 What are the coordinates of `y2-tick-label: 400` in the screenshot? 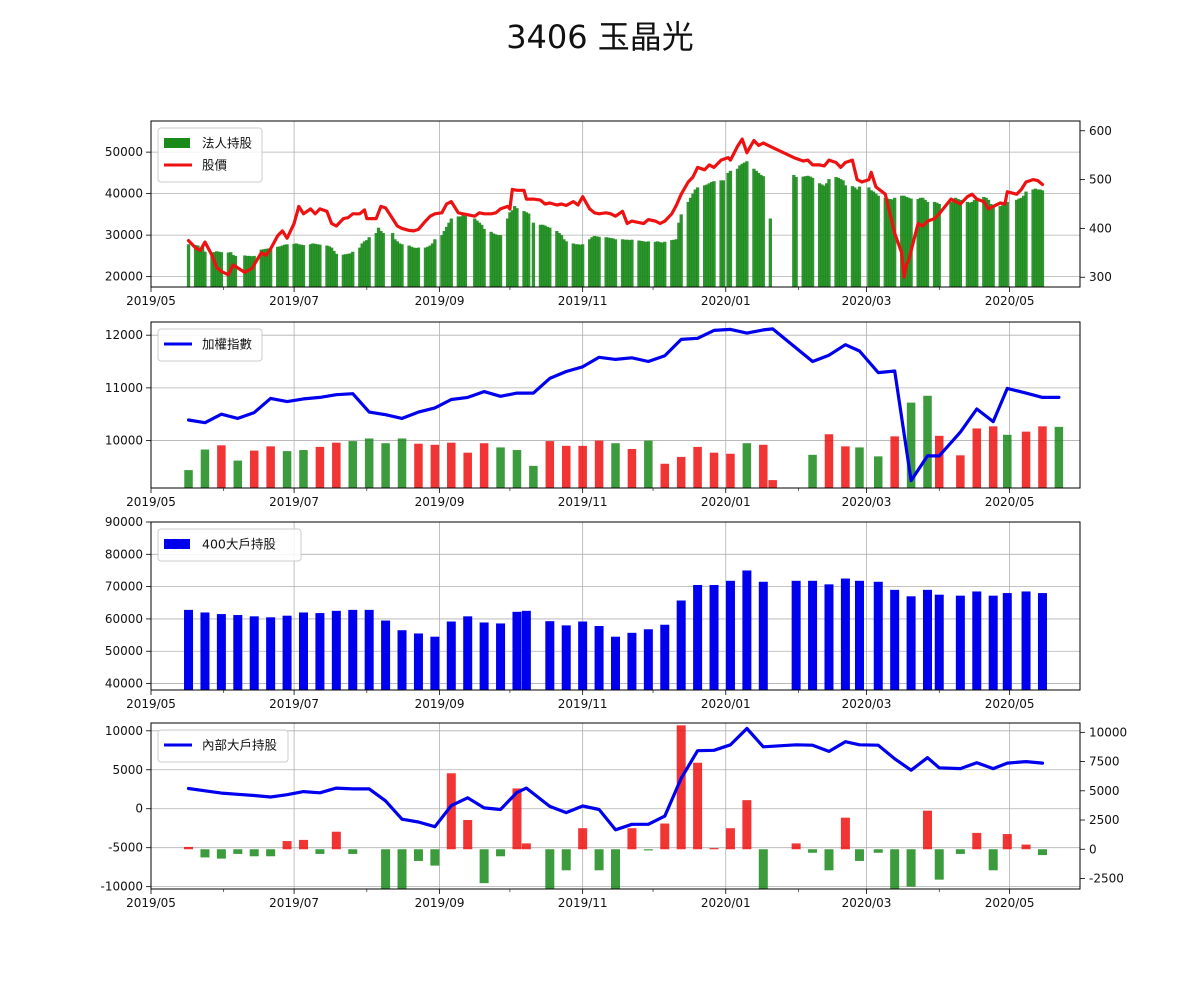 It's located at (1100, 228).